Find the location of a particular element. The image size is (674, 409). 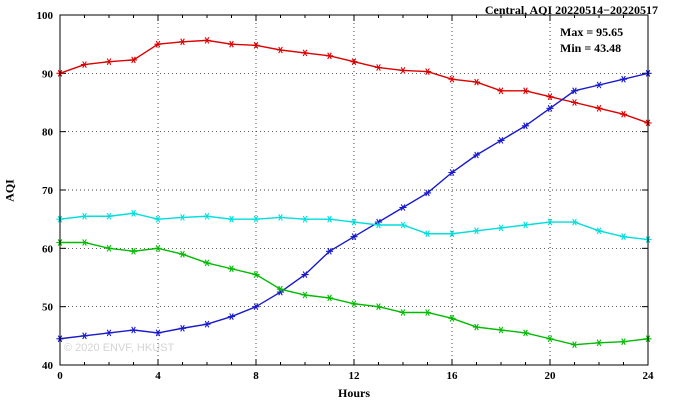

min-value-label: Min = 43.48 is located at coordinates (591, 48).